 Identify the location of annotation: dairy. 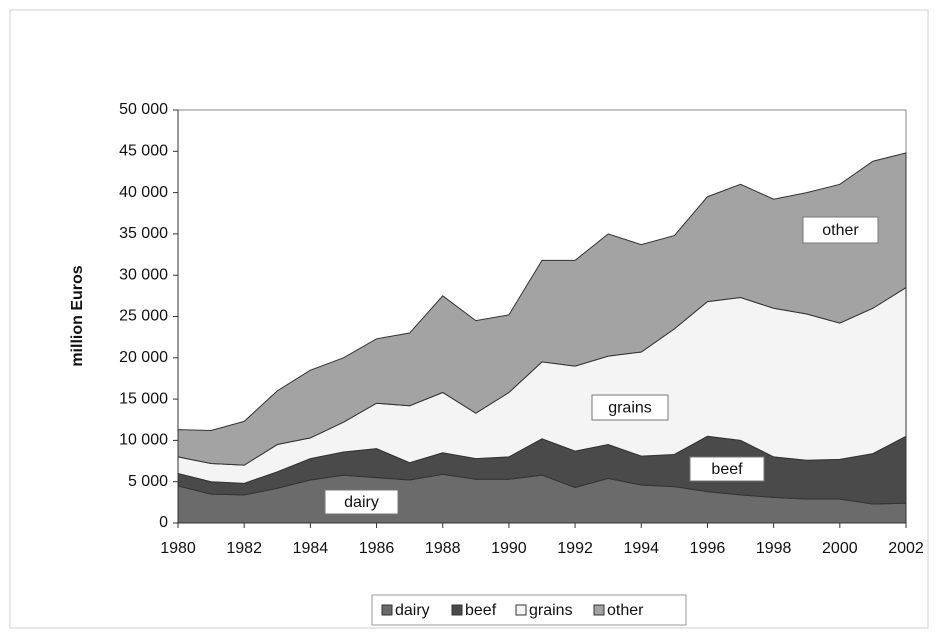
(361, 502).